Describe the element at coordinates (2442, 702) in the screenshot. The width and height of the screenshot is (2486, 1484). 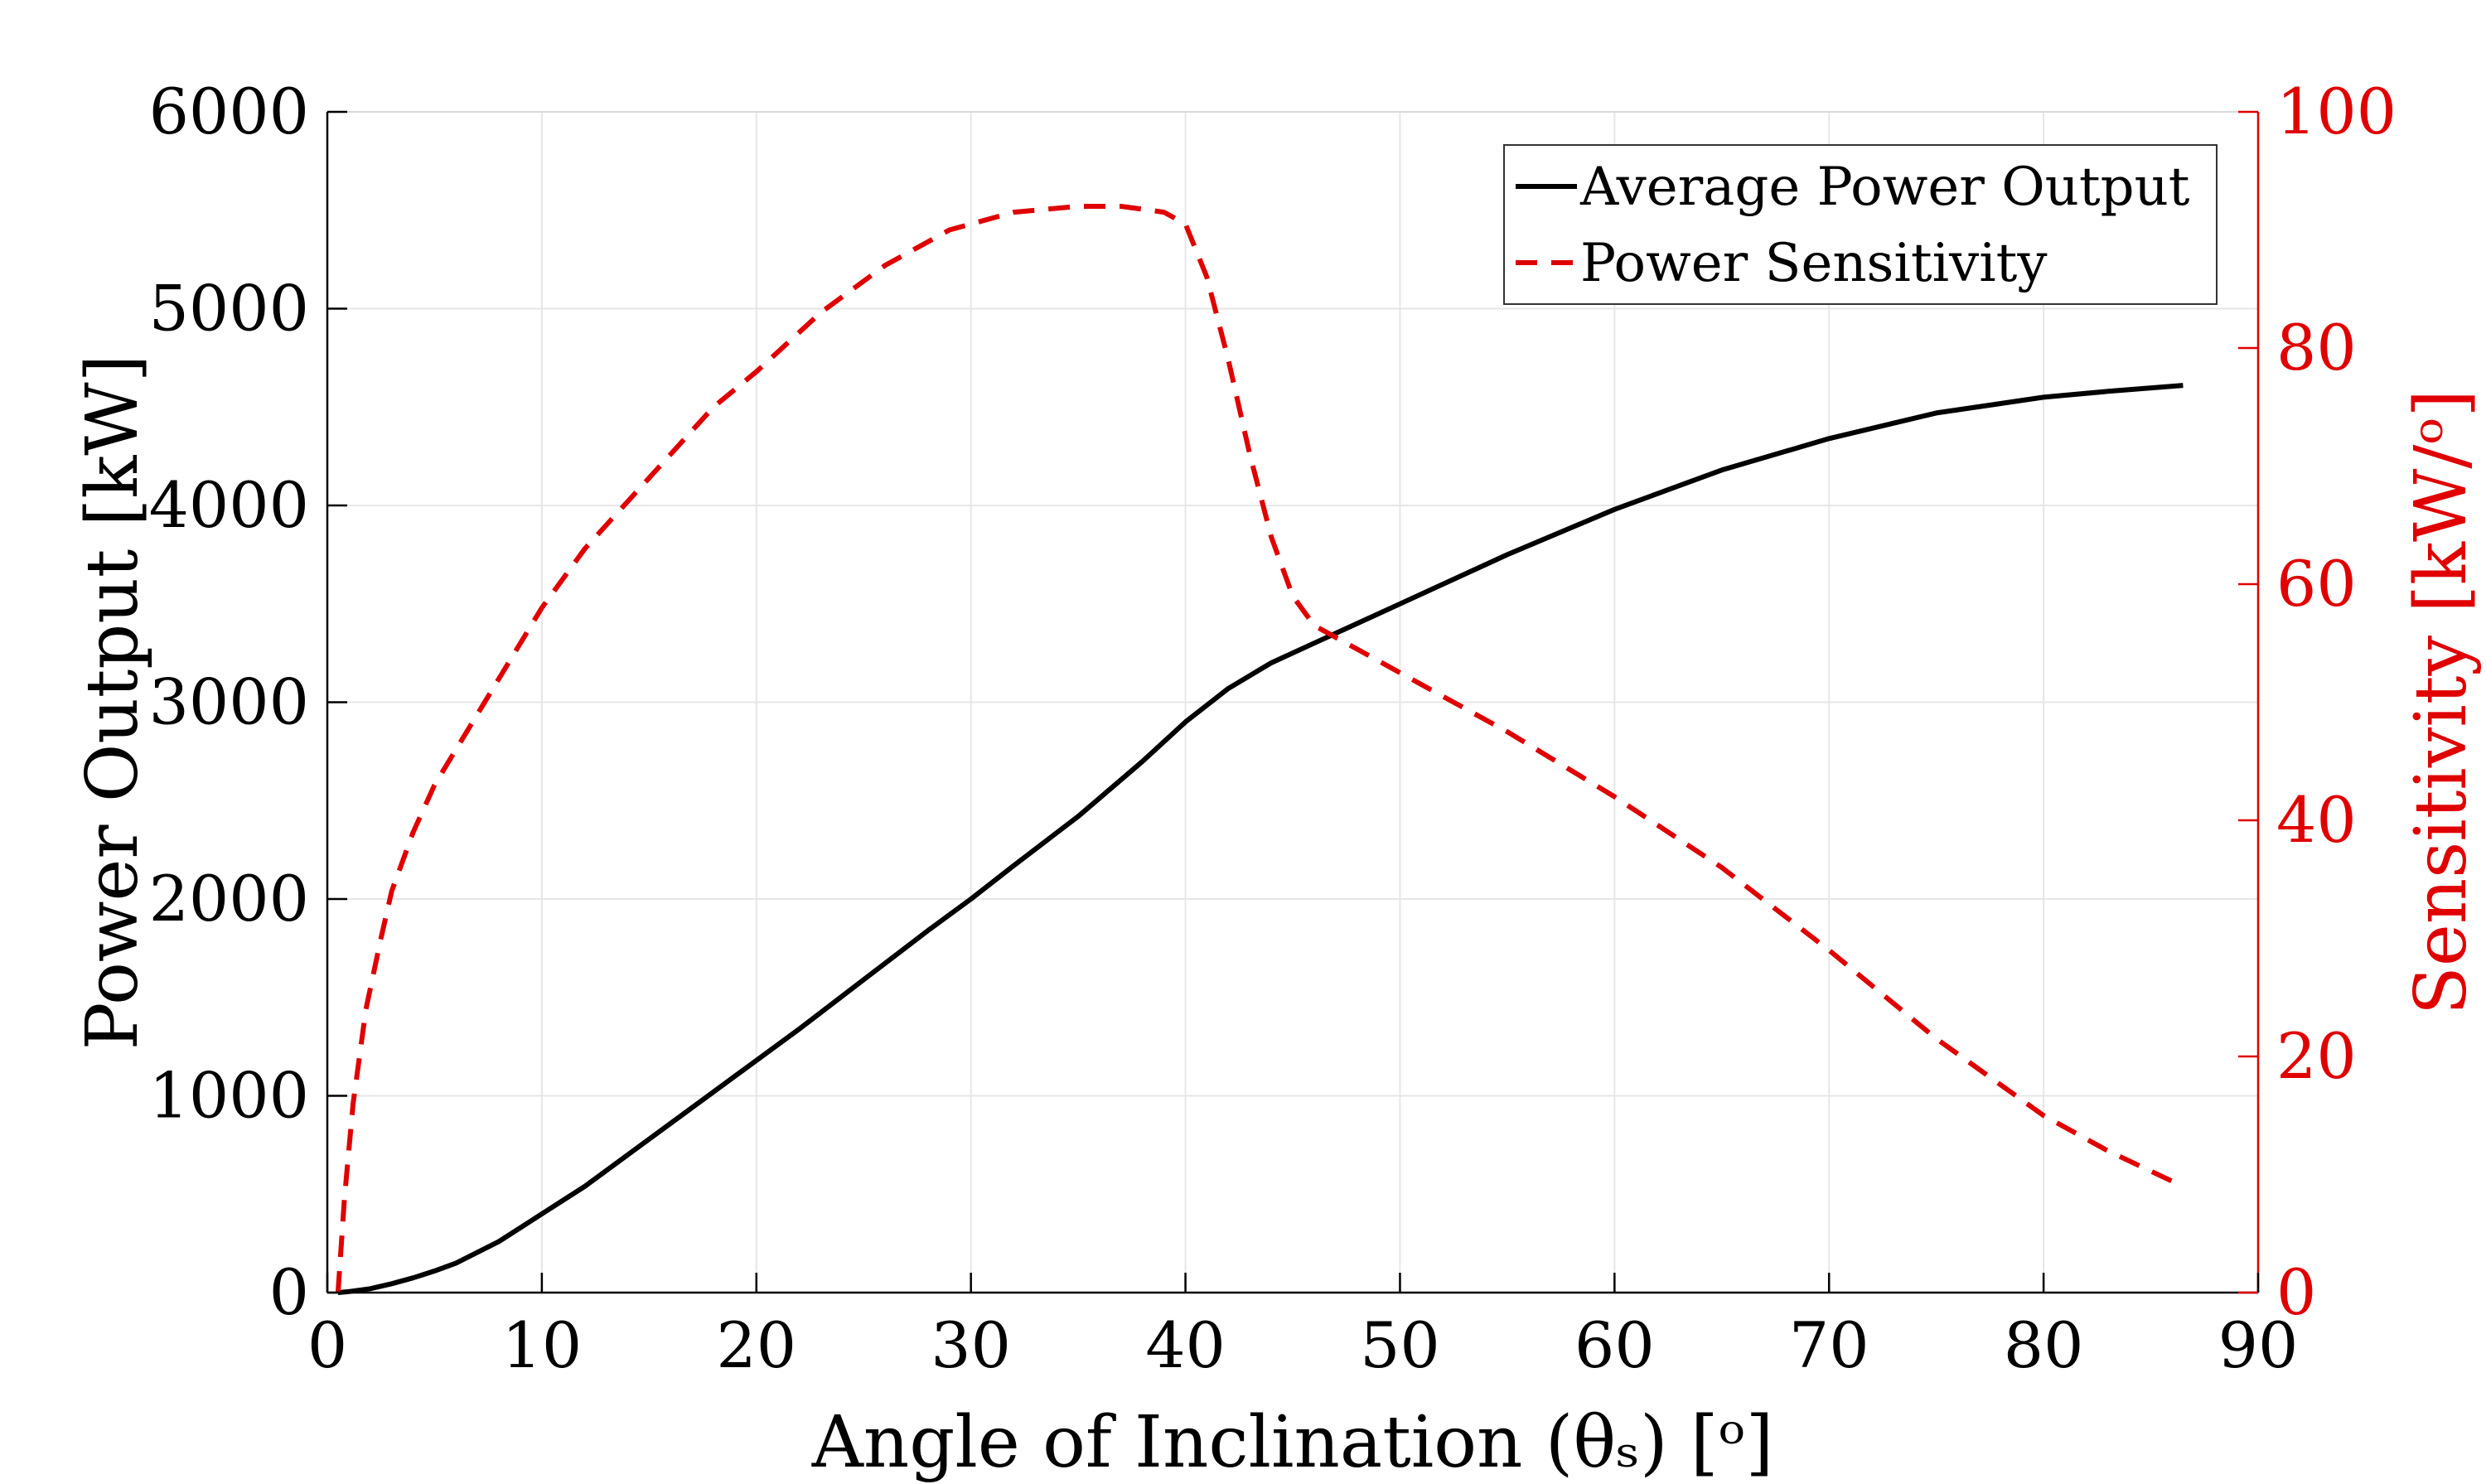
I see `y-right-axis-title: Sensitivity [kW/ᵒ]` at that location.